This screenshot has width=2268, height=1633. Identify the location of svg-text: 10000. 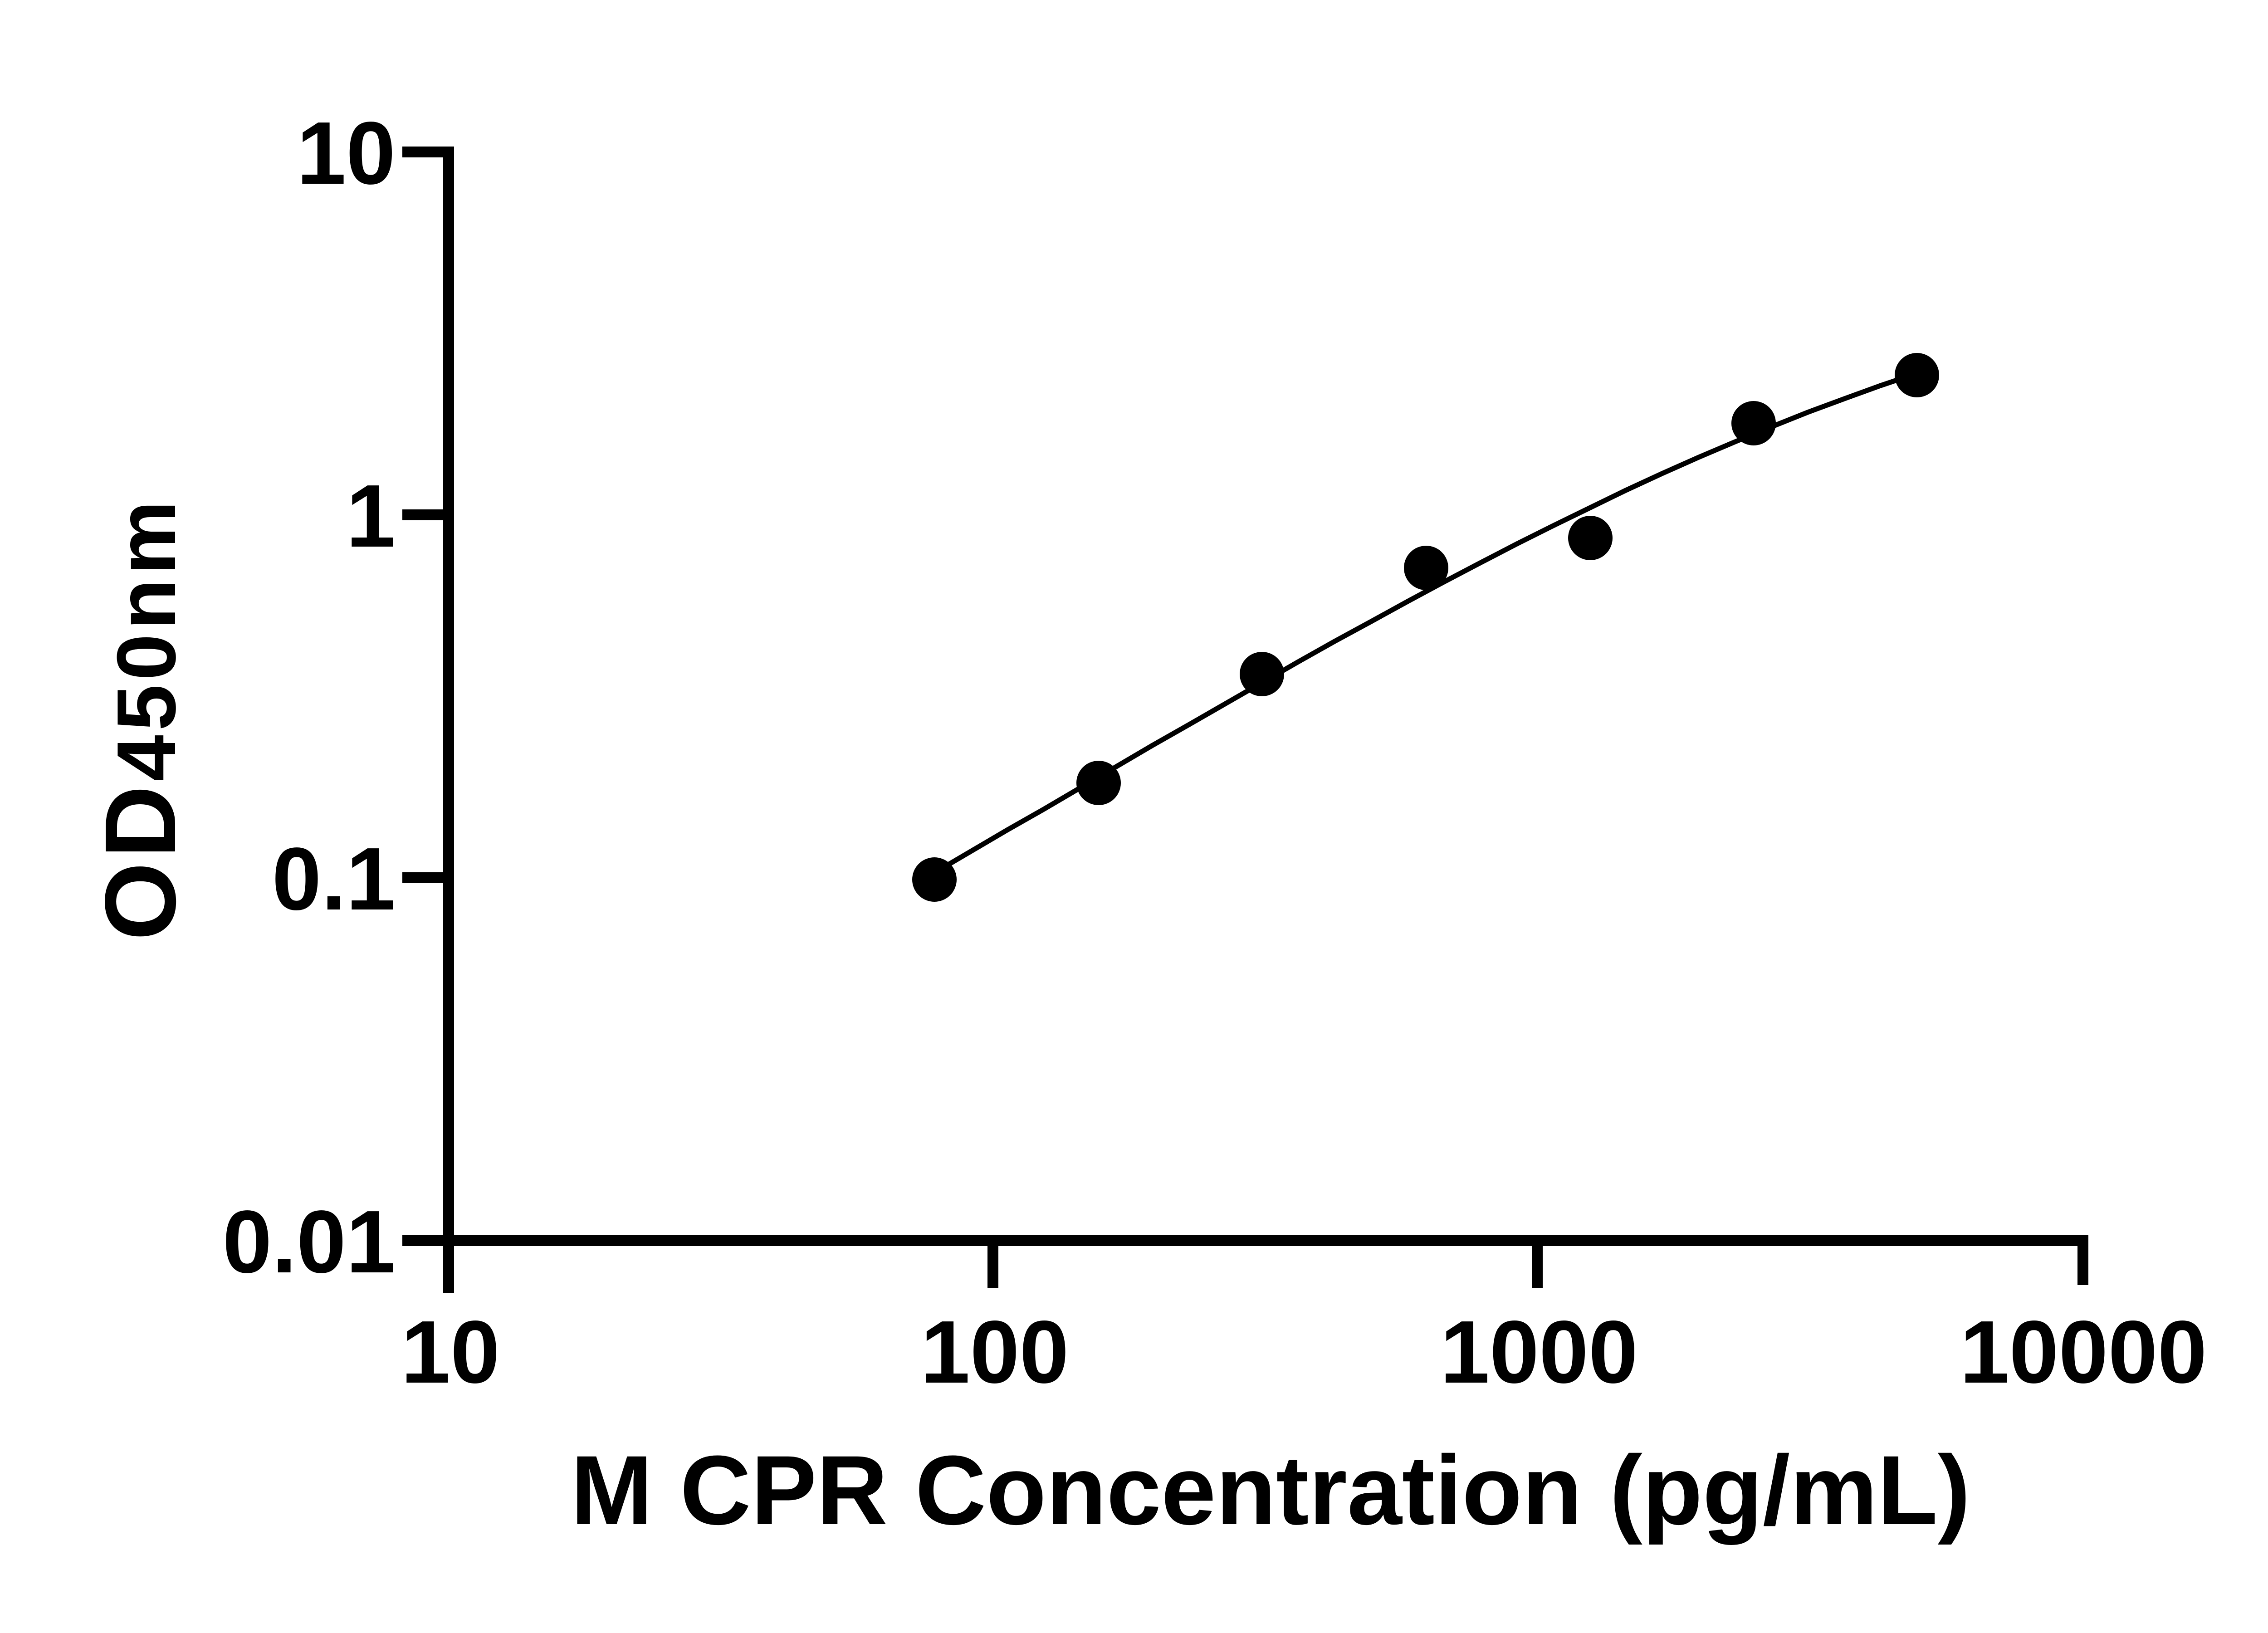
(2084, 1352).